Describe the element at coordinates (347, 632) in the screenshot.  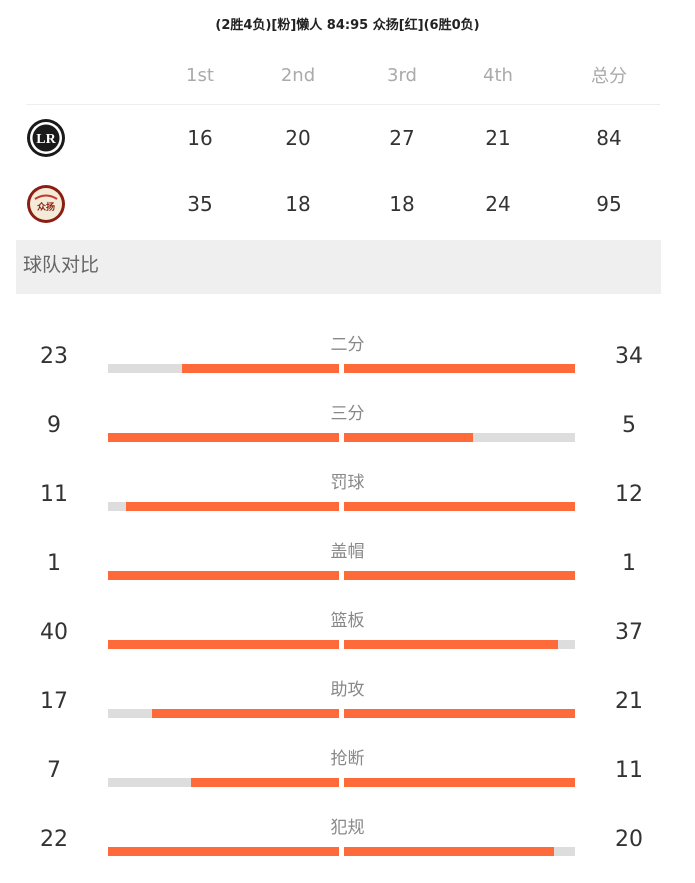
I see `stat-row: 篮板 40 37` at that location.